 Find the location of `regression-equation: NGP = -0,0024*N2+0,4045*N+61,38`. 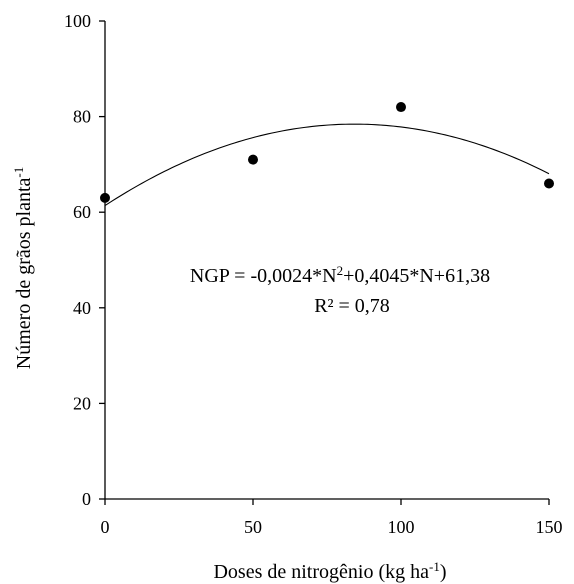

regression-equation: NGP = -0,0024*N2+0,4045*N+61,38 is located at coordinates (340, 275).